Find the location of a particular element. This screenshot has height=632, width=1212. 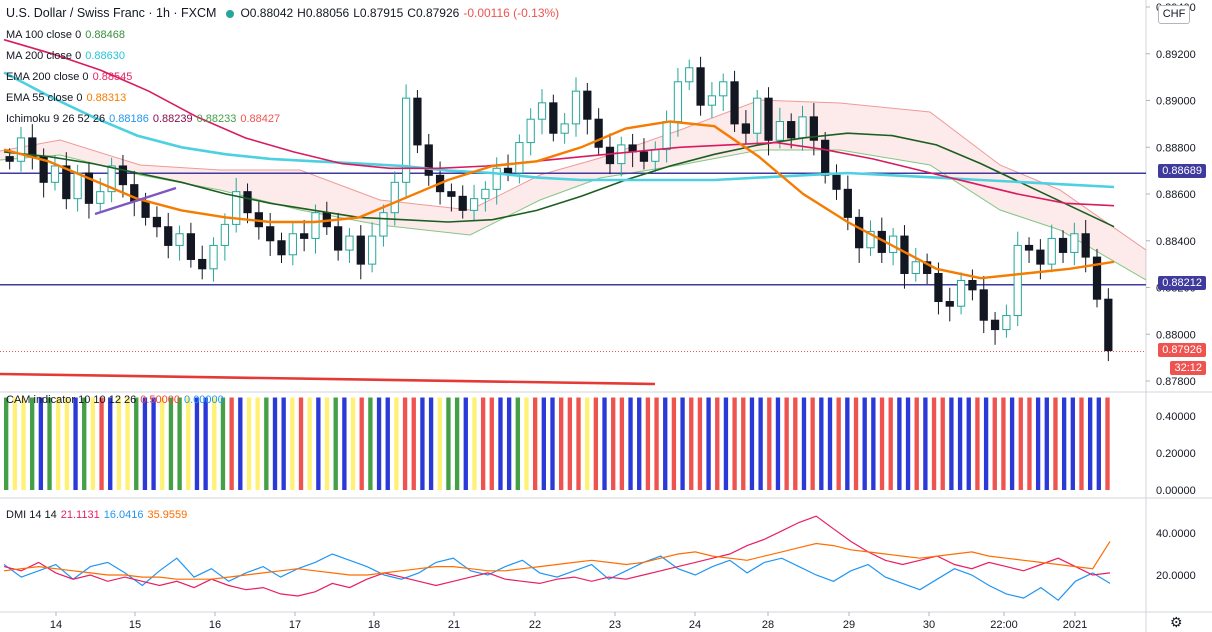

indicator-cam: CAM indicator 10 10 12 26 0.50000 0.00000 is located at coordinates (115, 400).